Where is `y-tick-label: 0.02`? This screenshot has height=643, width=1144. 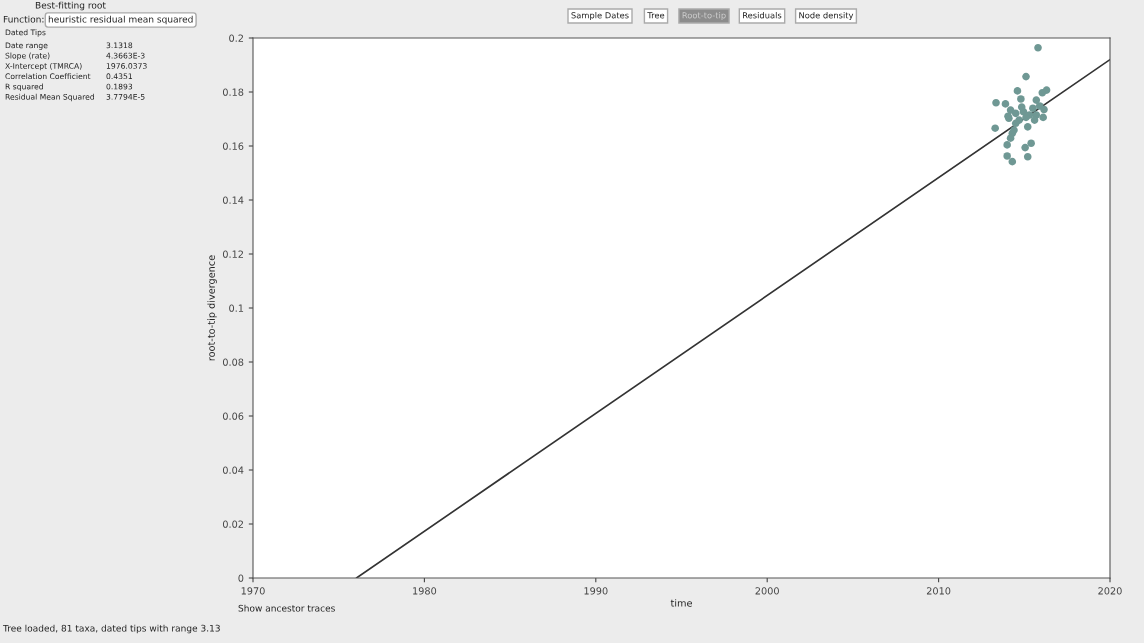 y-tick-label: 0.02 is located at coordinates (232, 524).